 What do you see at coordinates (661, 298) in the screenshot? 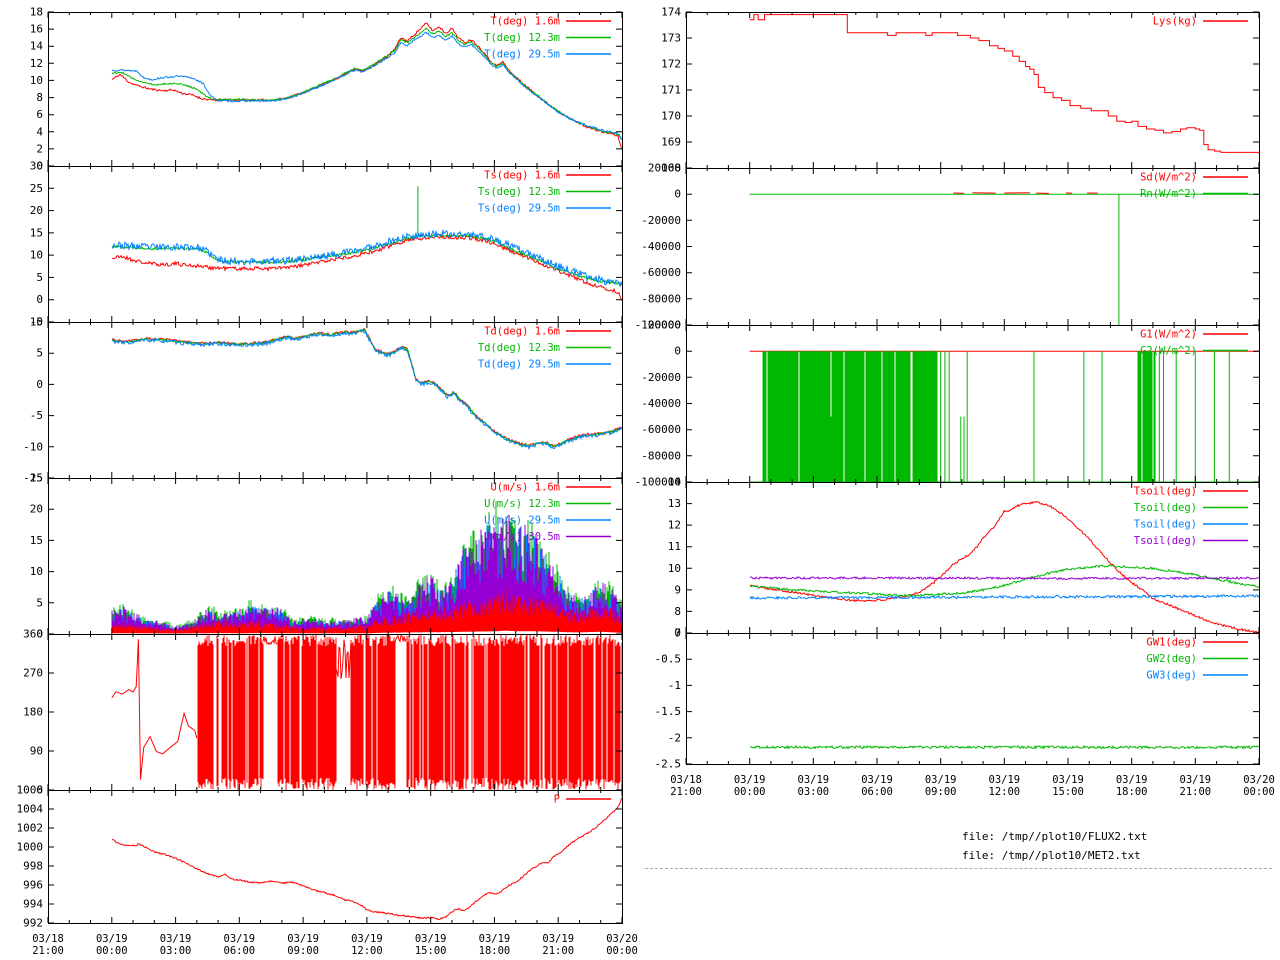
I see `y-tick-label: -80000` at bounding box center [661, 298].